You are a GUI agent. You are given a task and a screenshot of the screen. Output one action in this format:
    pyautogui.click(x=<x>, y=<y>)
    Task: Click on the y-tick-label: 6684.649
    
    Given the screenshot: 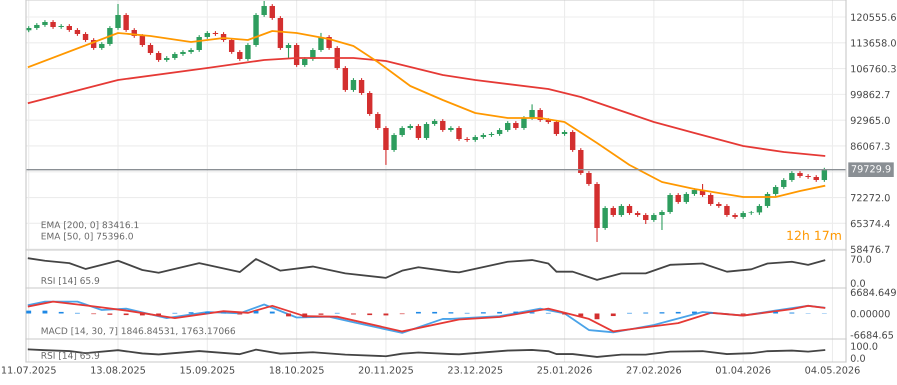 What is the action you would take?
    pyautogui.click(x=873, y=292)
    